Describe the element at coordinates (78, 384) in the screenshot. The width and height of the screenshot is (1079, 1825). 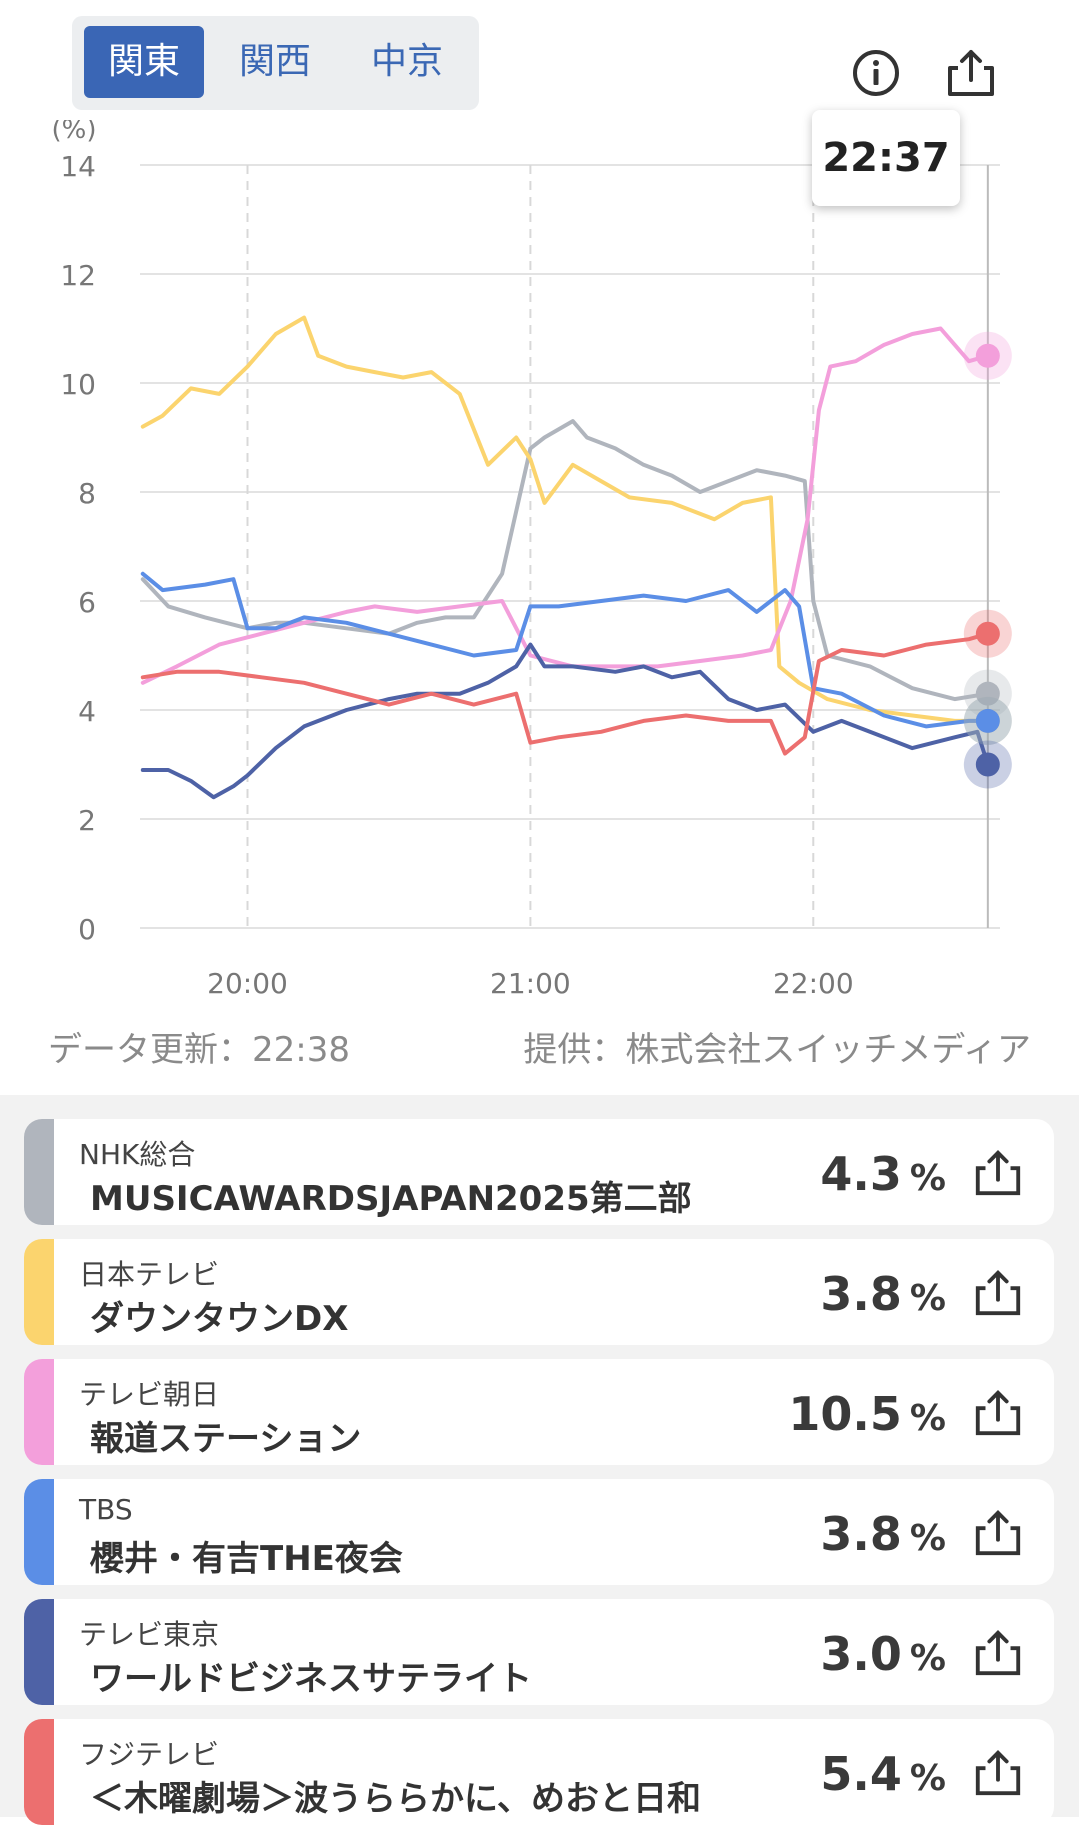
I see `y-tick-label: 10` at that location.